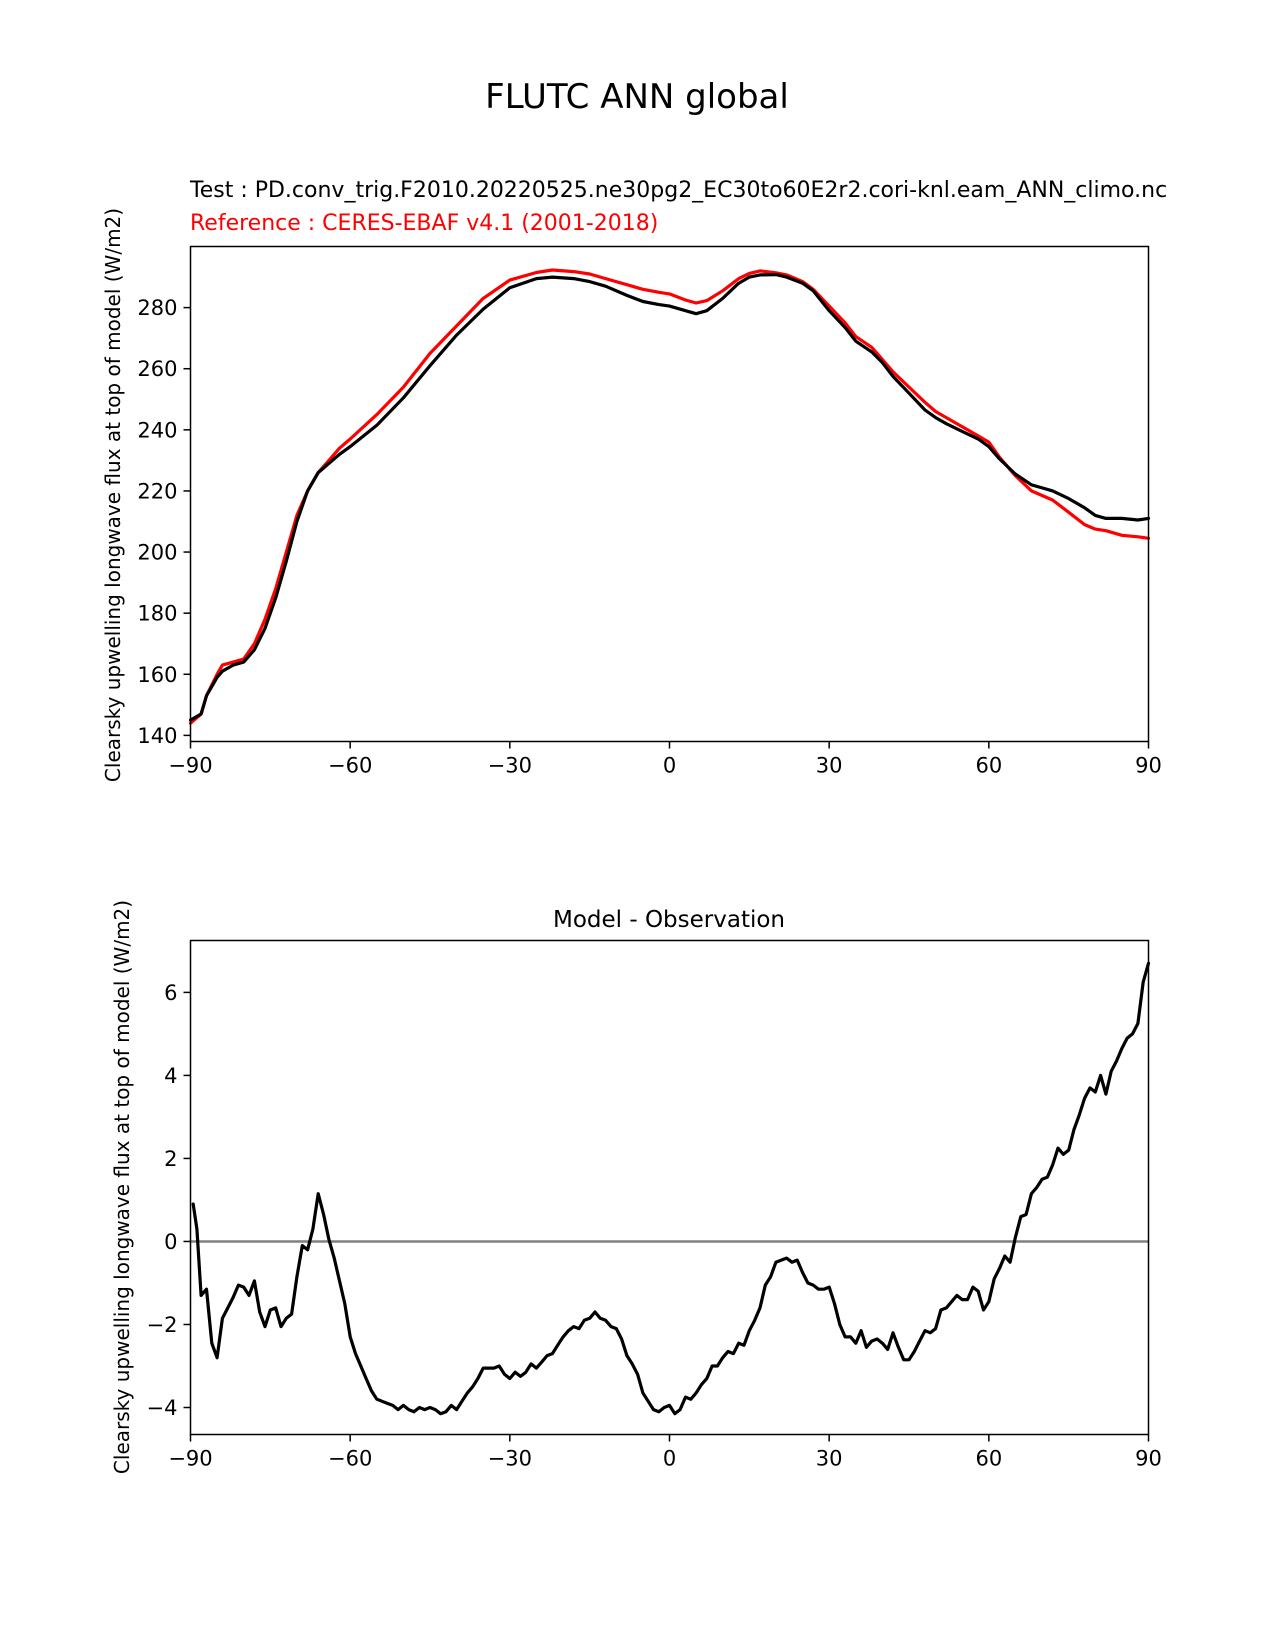  What do you see at coordinates (170, 1076) in the screenshot?
I see `bottom-y-tick-label: 4` at bounding box center [170, 1076].